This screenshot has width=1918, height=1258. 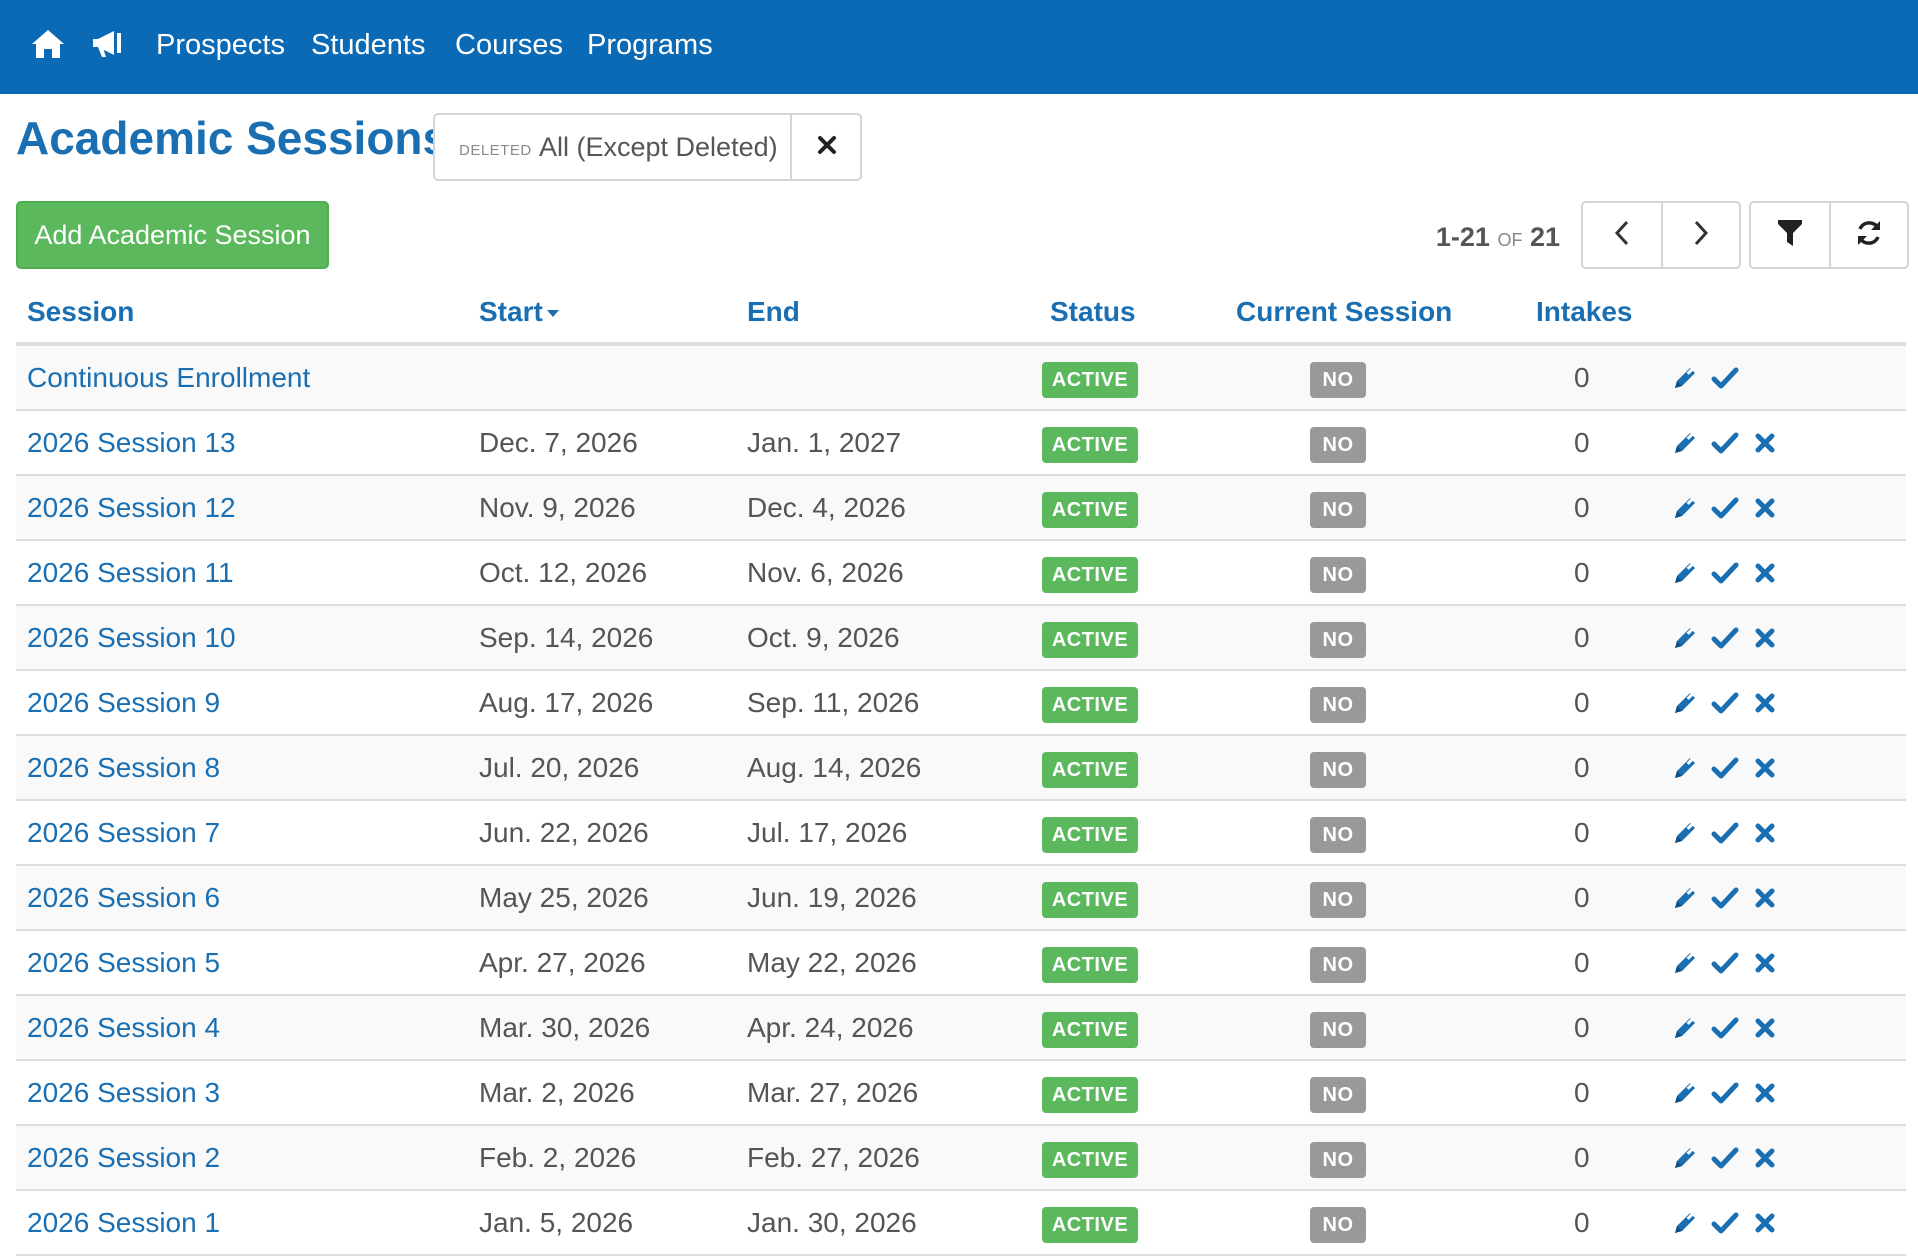 What do you see at coordinates (509, 45) in the screenshot?
I see `nav-link-courses: Courses` at bounding box center [509, 45].